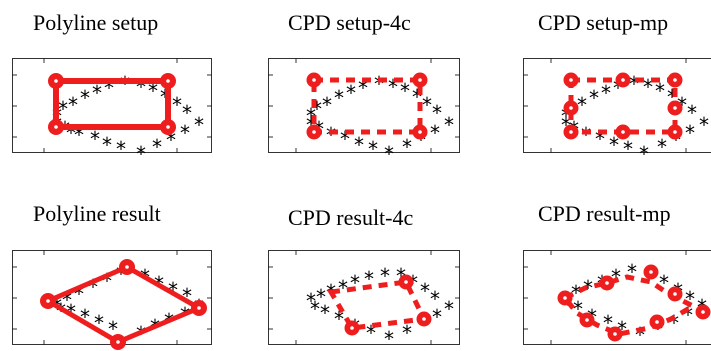 The width and height of the screenshot is (711, 351). Describe the element at coordinates (351, 217) in the screenshot. I see `panel-title-cpd-result-4c: CPD result-4c` at that location.